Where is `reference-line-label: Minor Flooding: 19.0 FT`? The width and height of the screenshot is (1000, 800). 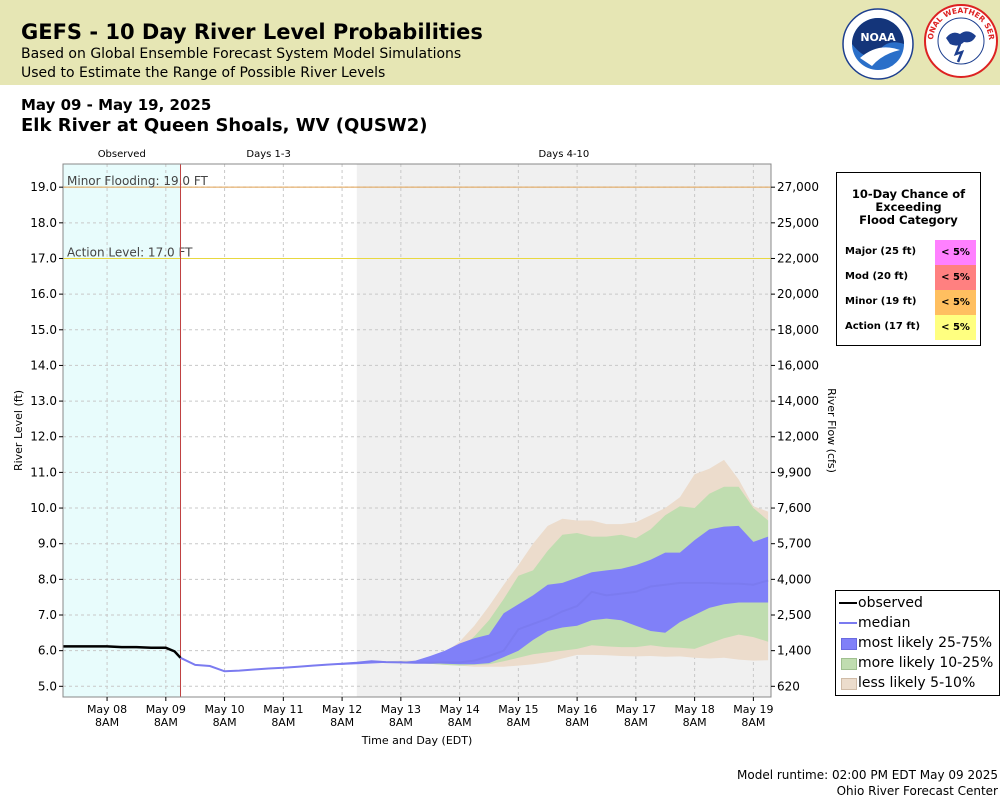
reference-line-label: Minor Flooding: 19.0 FT is located at coordinates (138, 181).